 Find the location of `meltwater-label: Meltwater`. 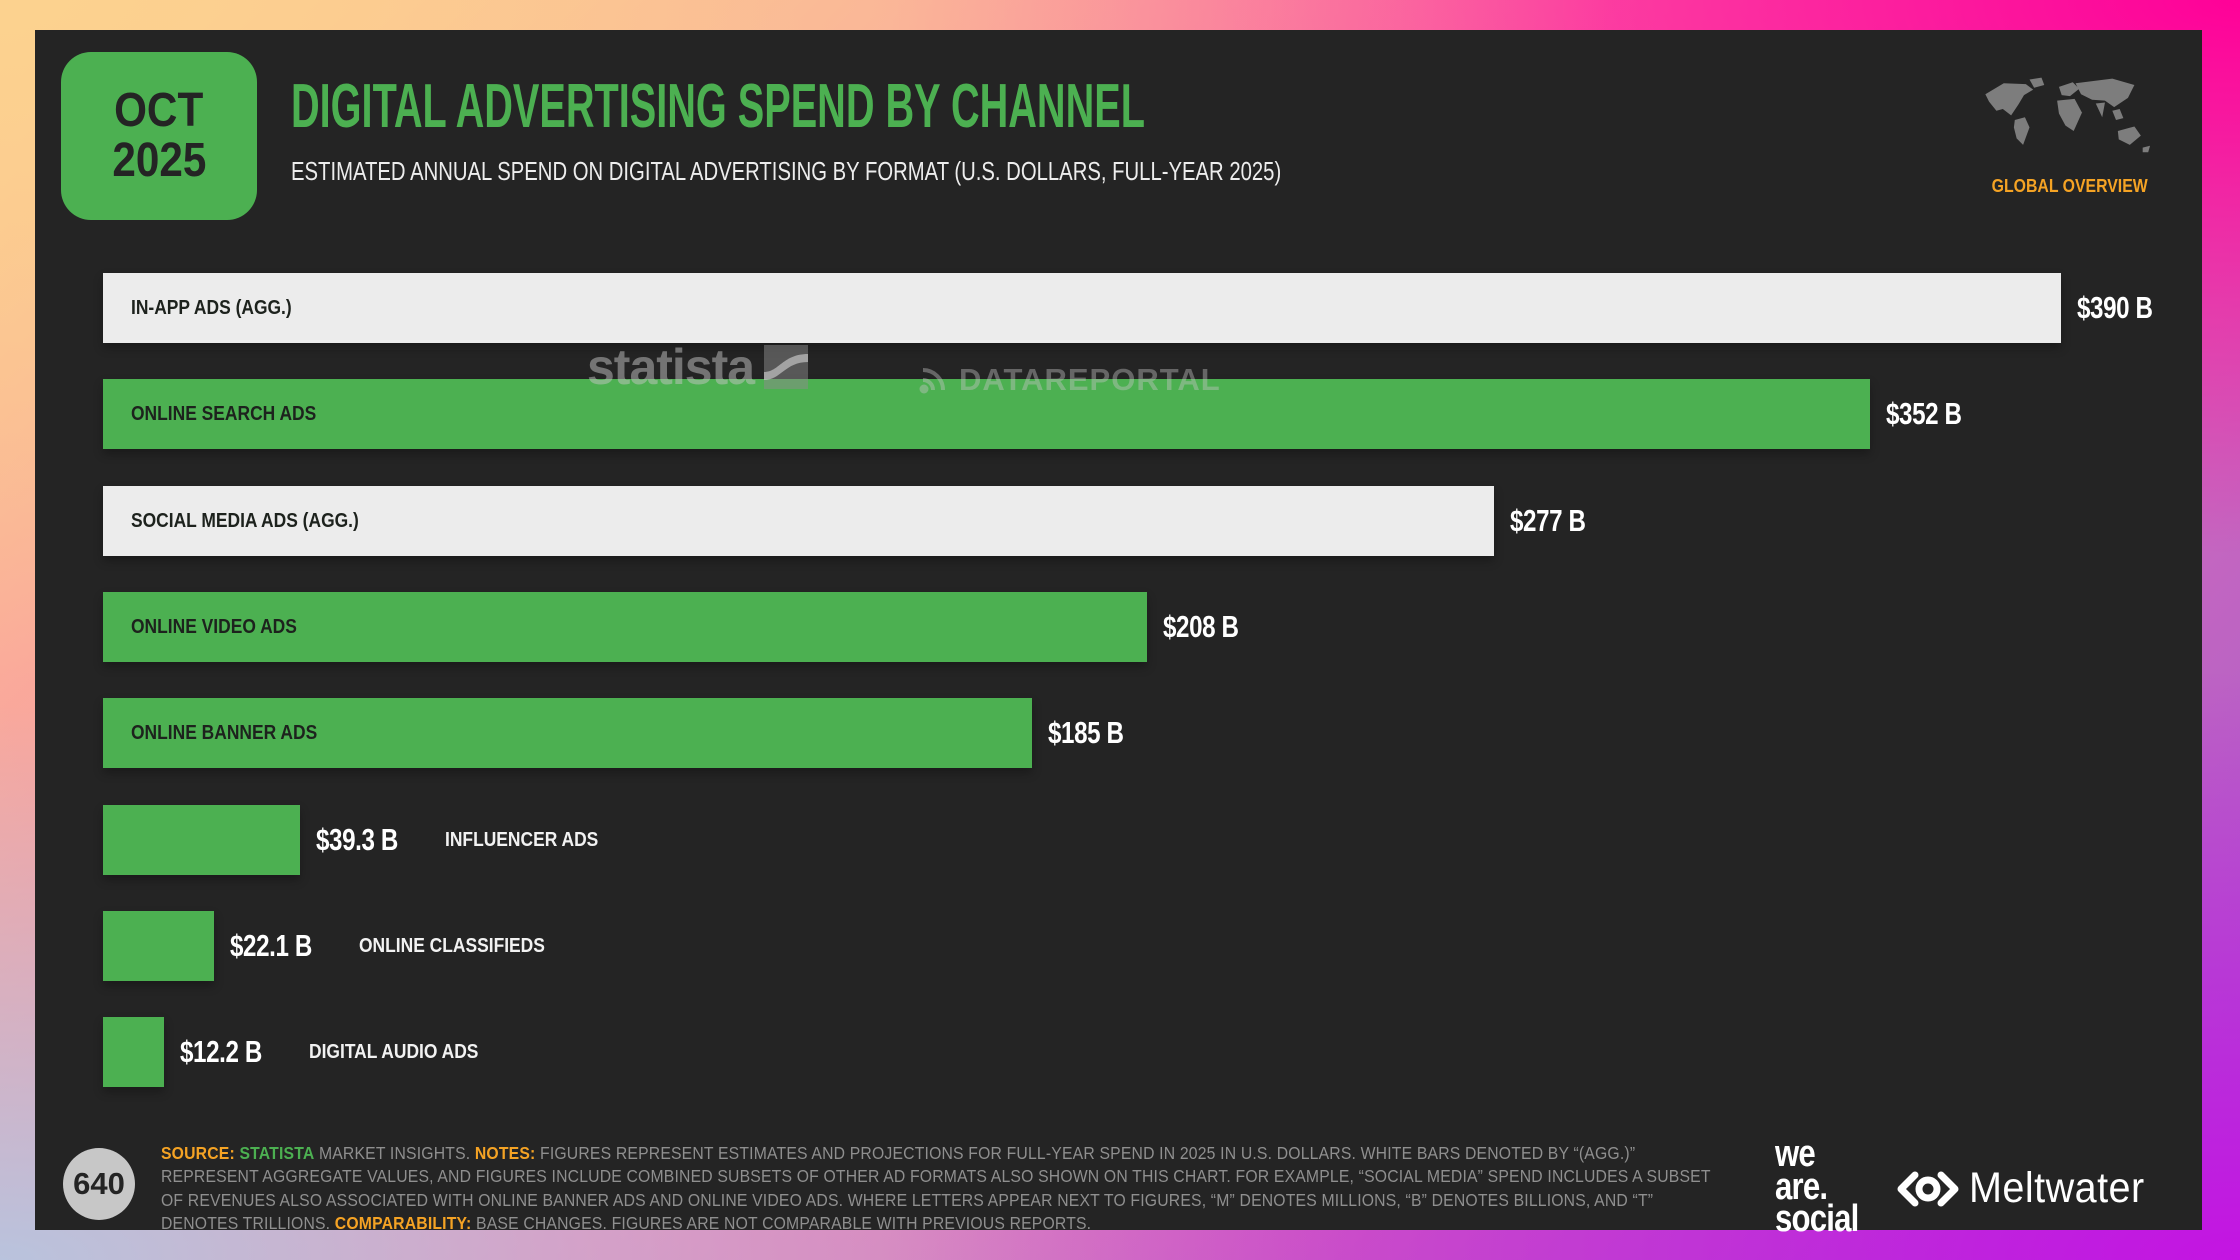

meltwater-label: Meltwater is located at coordinates (2057, 1188).